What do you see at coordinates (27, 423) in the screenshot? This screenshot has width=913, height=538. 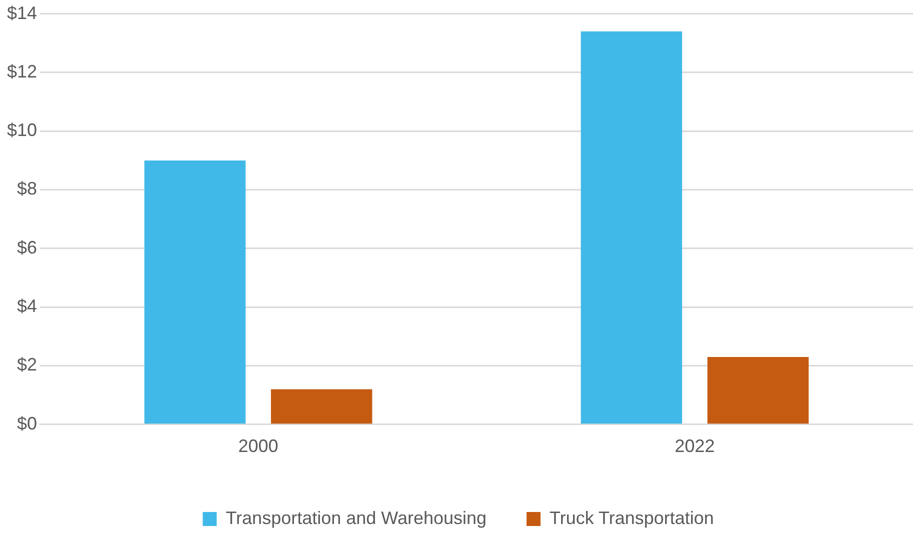 I see `y-tick-label: $0` at bounding box center [27, 423].